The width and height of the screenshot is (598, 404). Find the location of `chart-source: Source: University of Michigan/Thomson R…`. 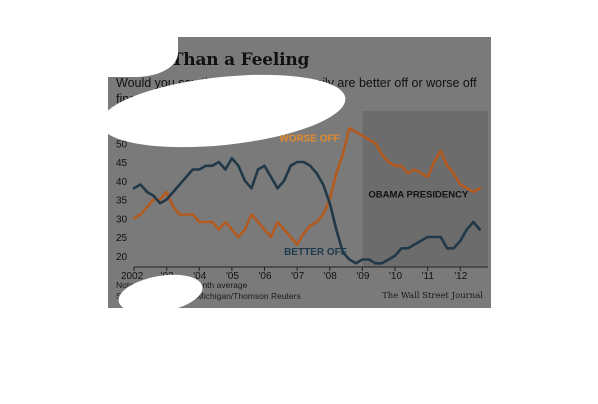

chart-source: Source: University of Michigan/Thomson R… is located at coordinates (208, 296).